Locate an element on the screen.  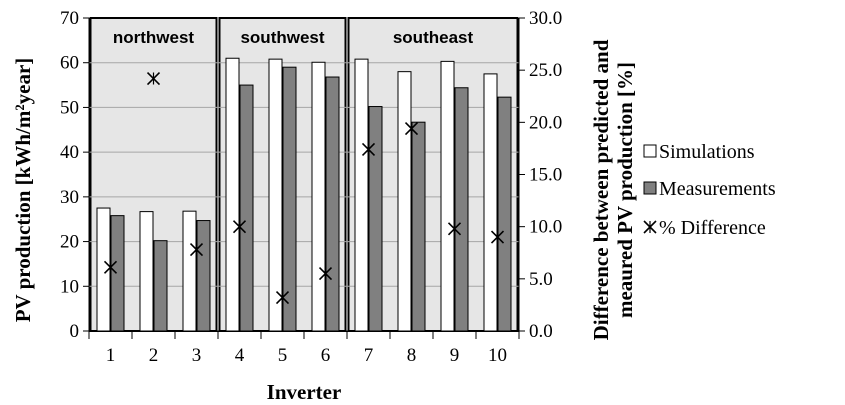
x-tick-label: 3 is located at coordinates (197, 355).